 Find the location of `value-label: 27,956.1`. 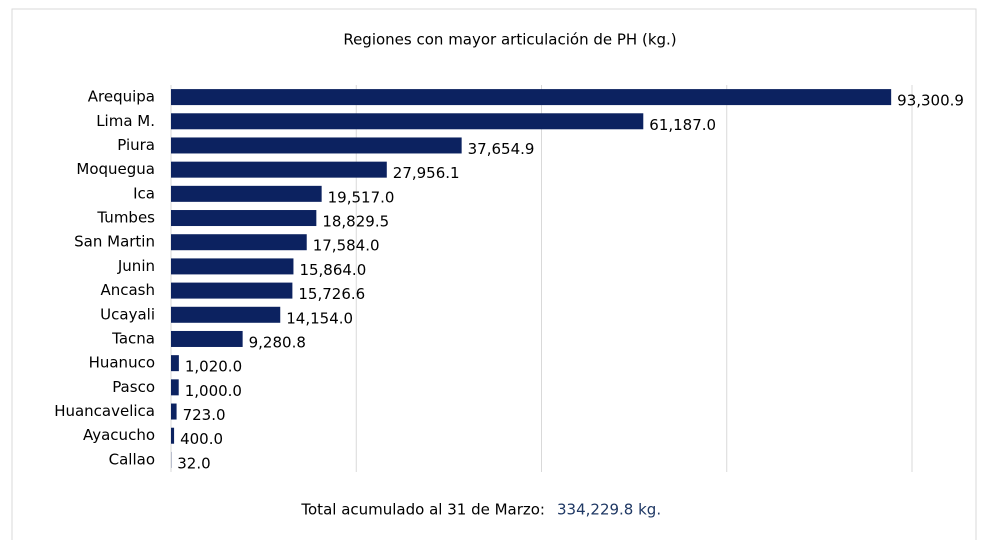

value-label: 27,956.1 is located at coordinates (426, 173).